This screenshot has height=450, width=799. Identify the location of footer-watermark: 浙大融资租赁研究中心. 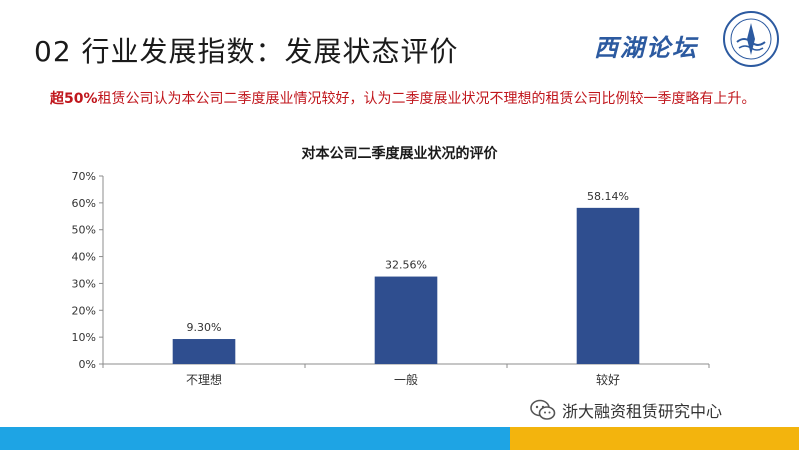
(626, 410).